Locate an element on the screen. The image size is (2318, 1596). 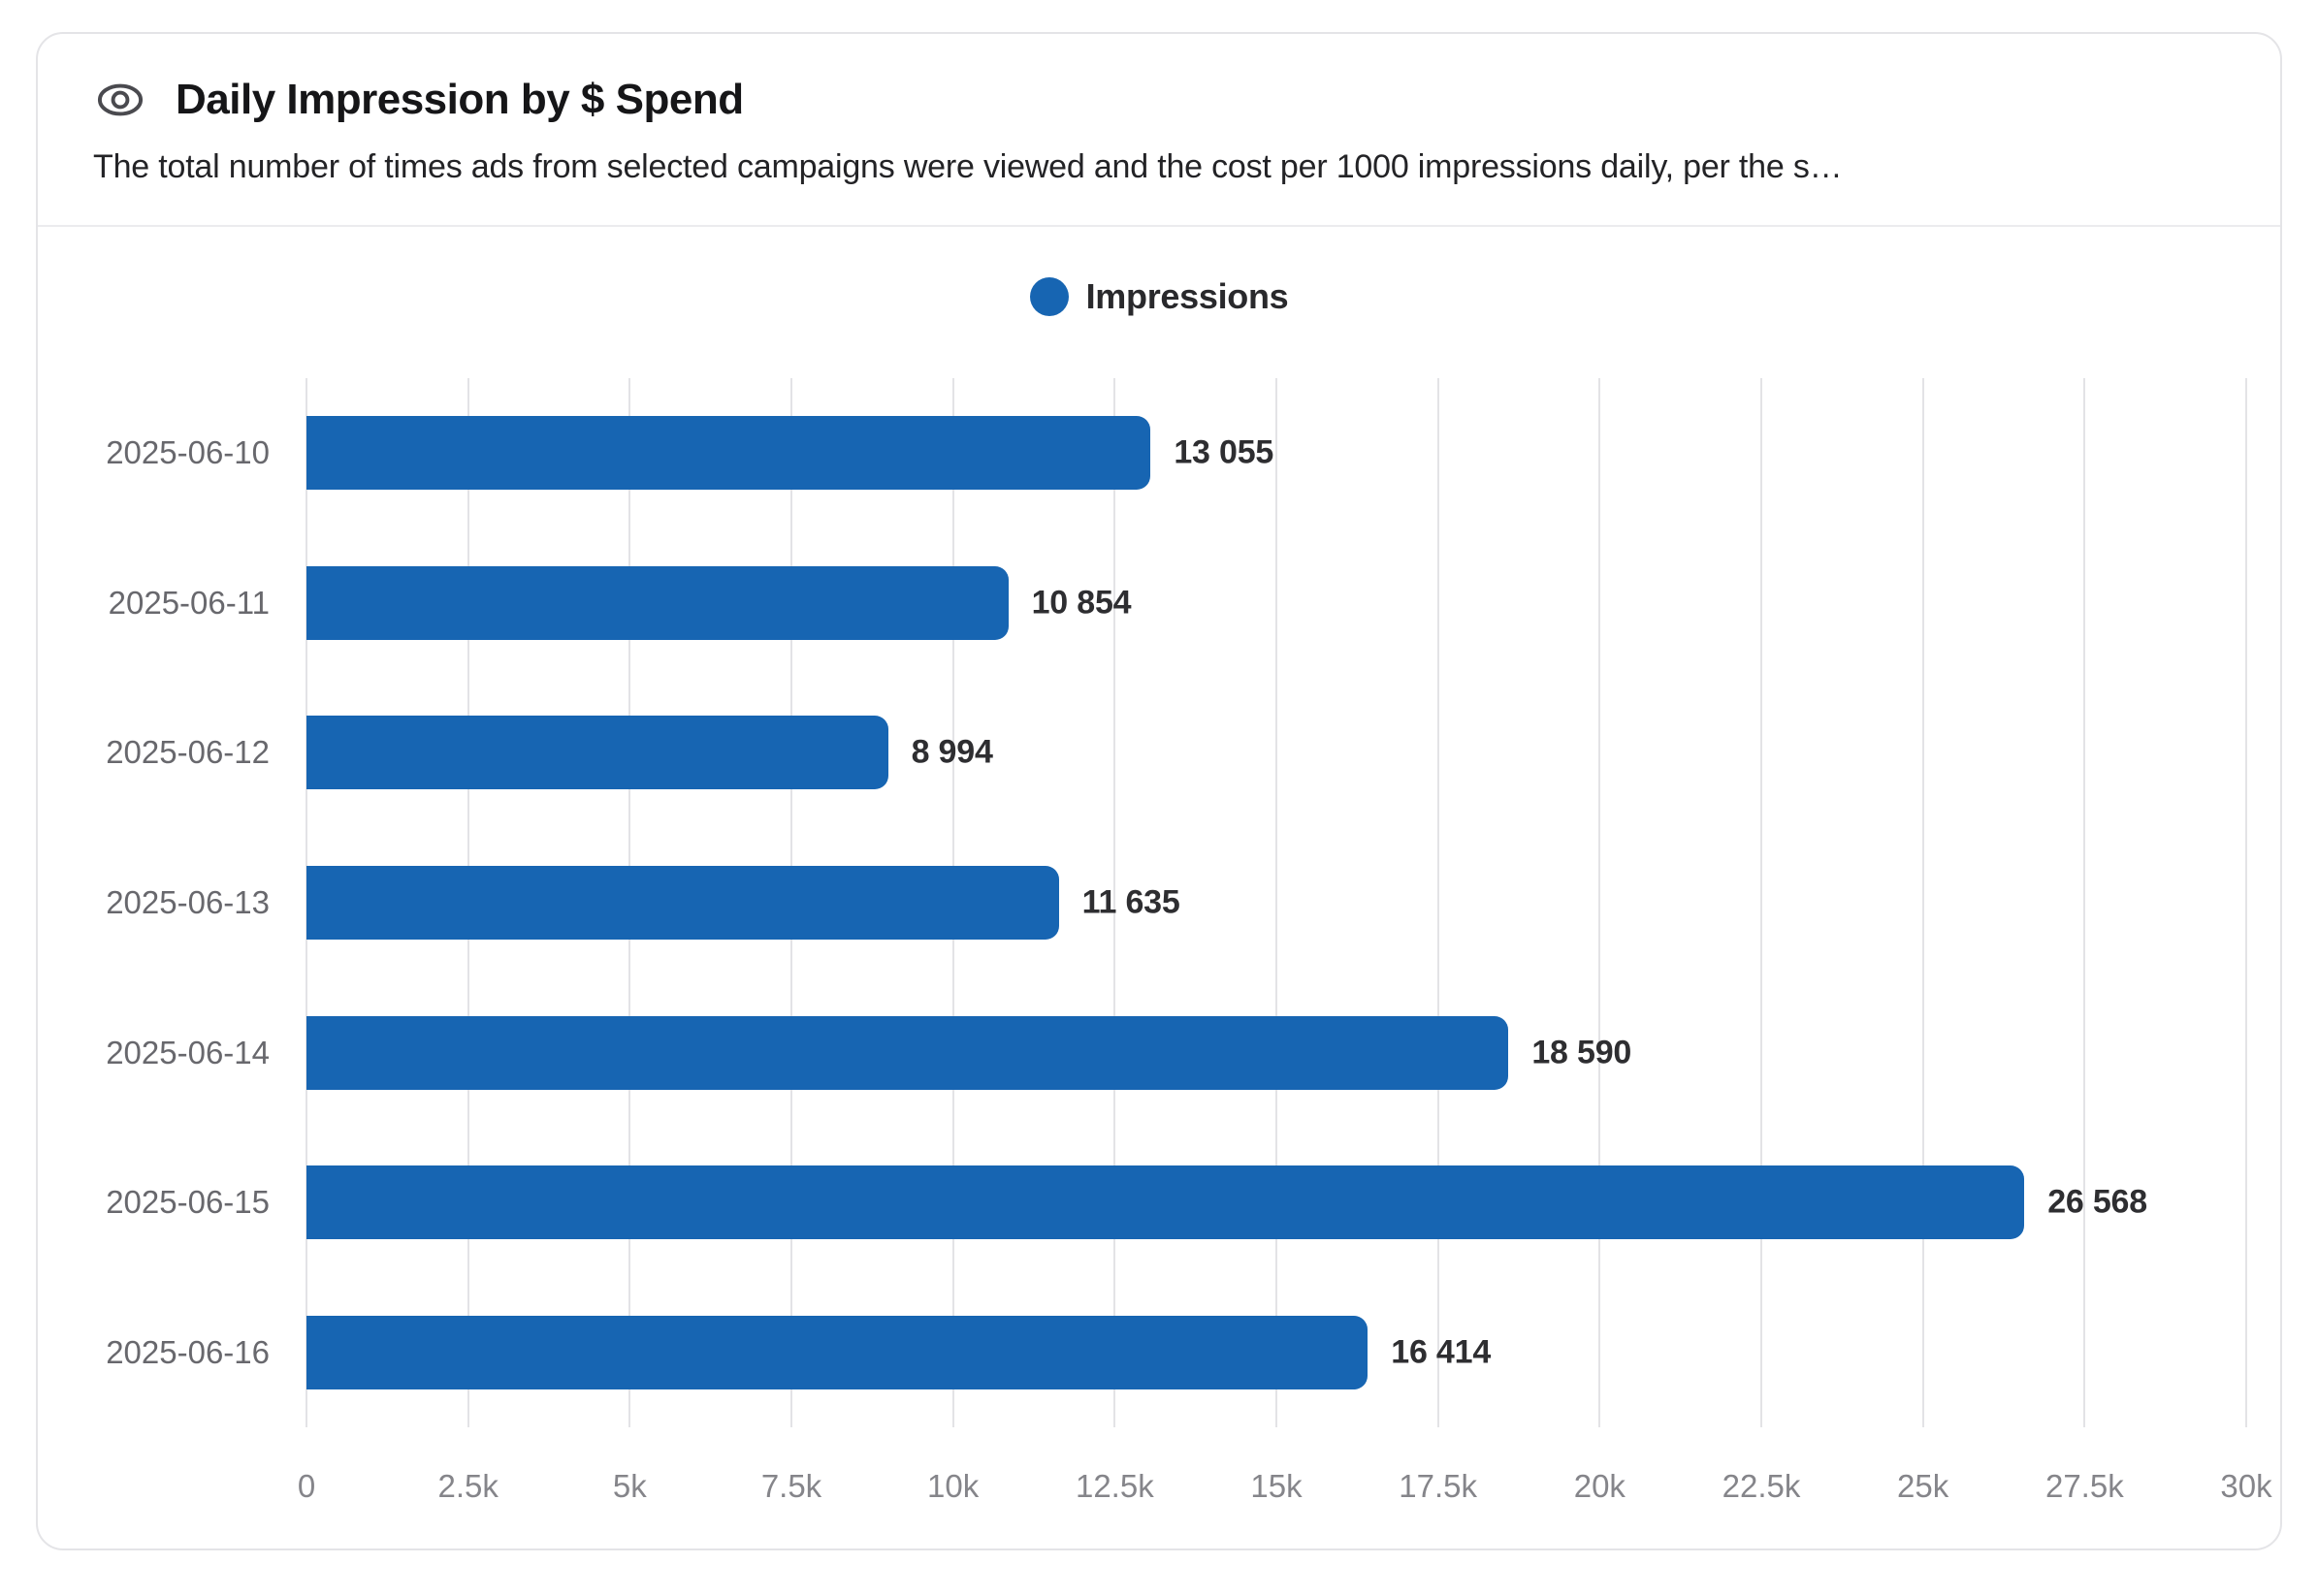
legend-item-impressions: Impressions is located at coordinates (1159, 296).